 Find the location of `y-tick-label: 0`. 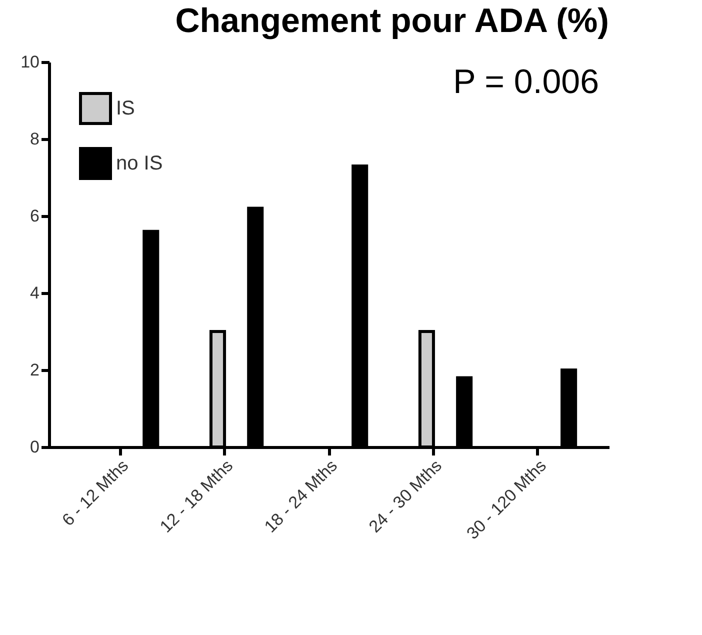

y-tick-label: 0 is located at coordinates (35, 447).